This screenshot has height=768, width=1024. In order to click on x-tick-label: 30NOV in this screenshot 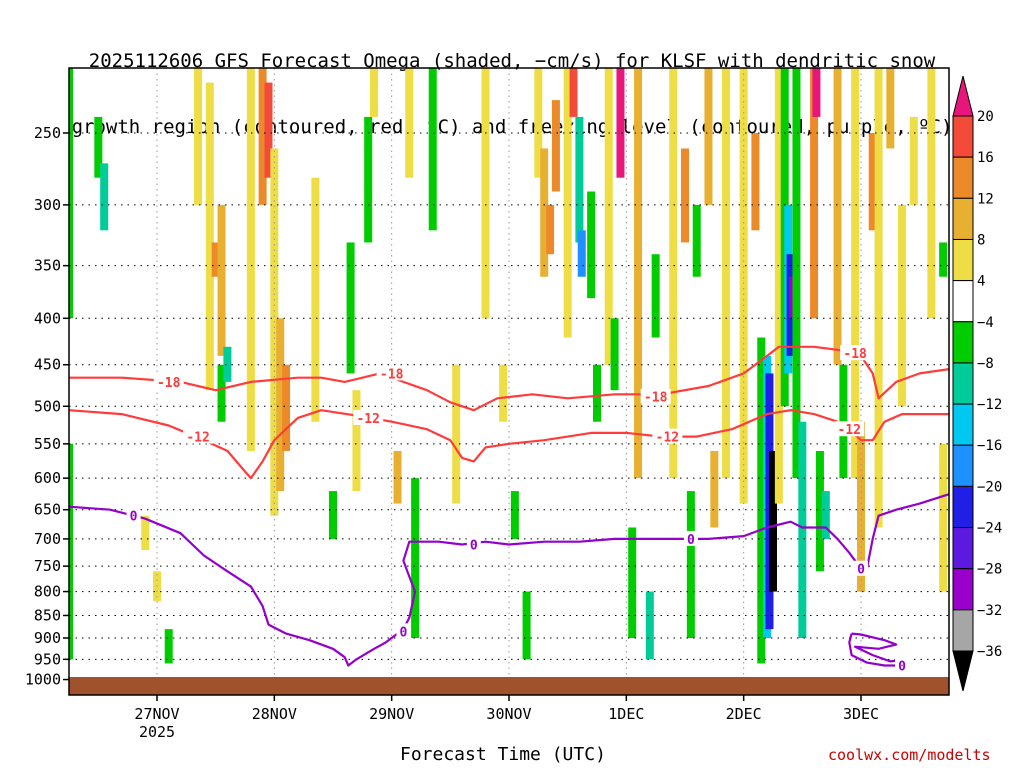, I will do `click(508, 714)`.